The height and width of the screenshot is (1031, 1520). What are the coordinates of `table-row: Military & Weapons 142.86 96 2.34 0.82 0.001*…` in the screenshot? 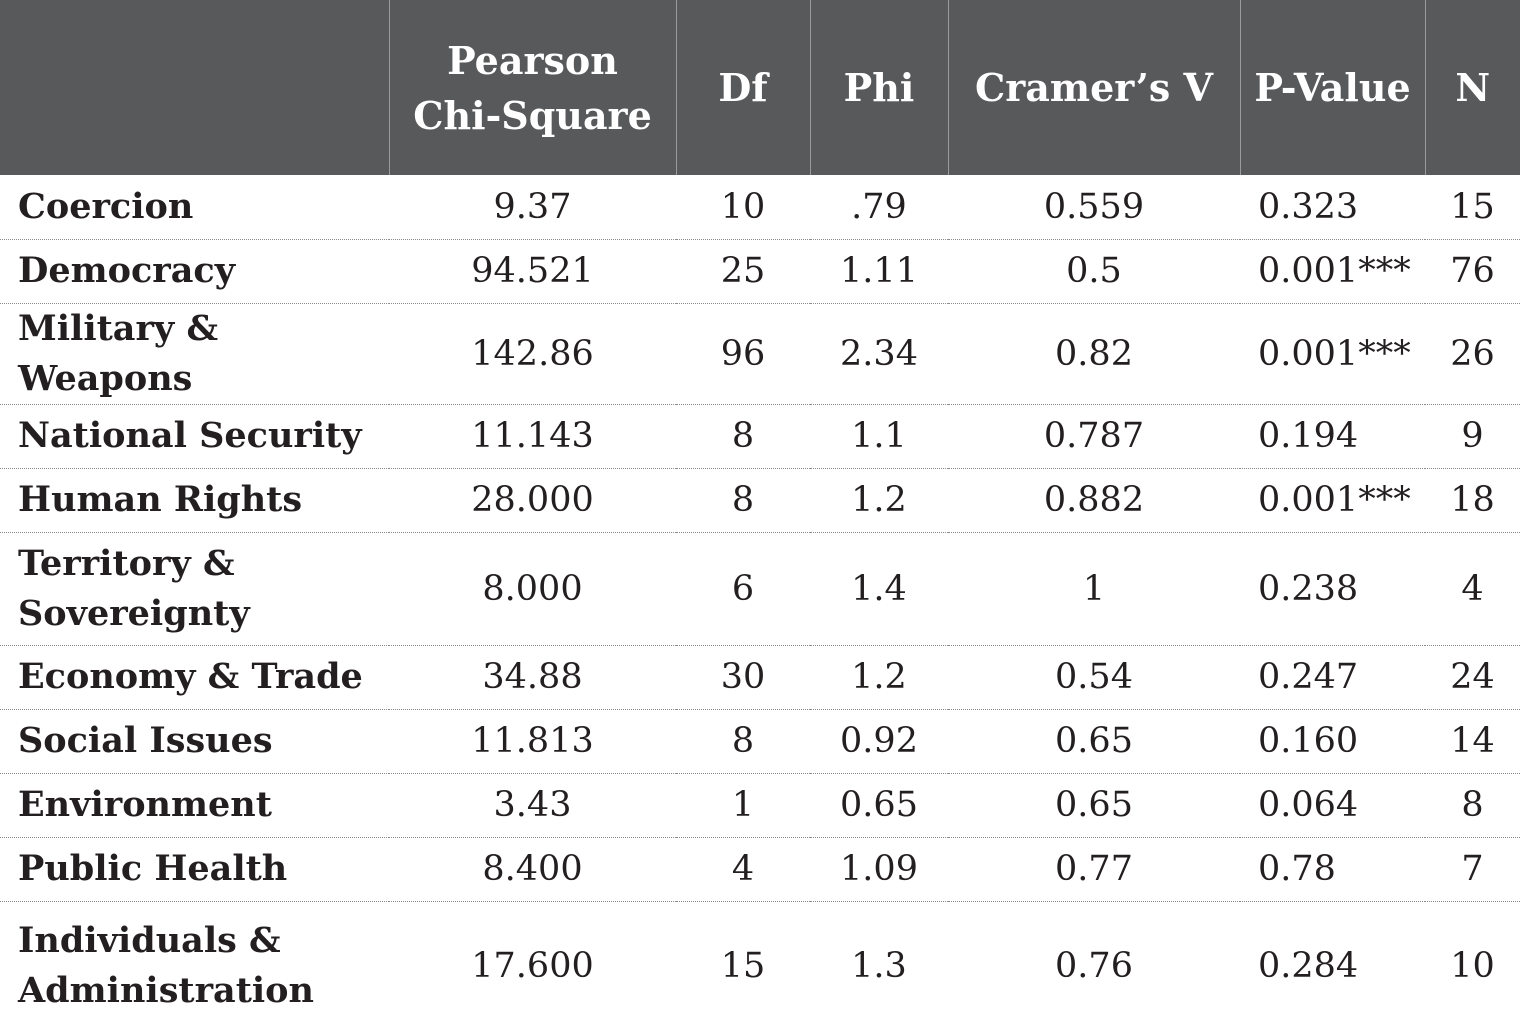 It's located at (760, 354).